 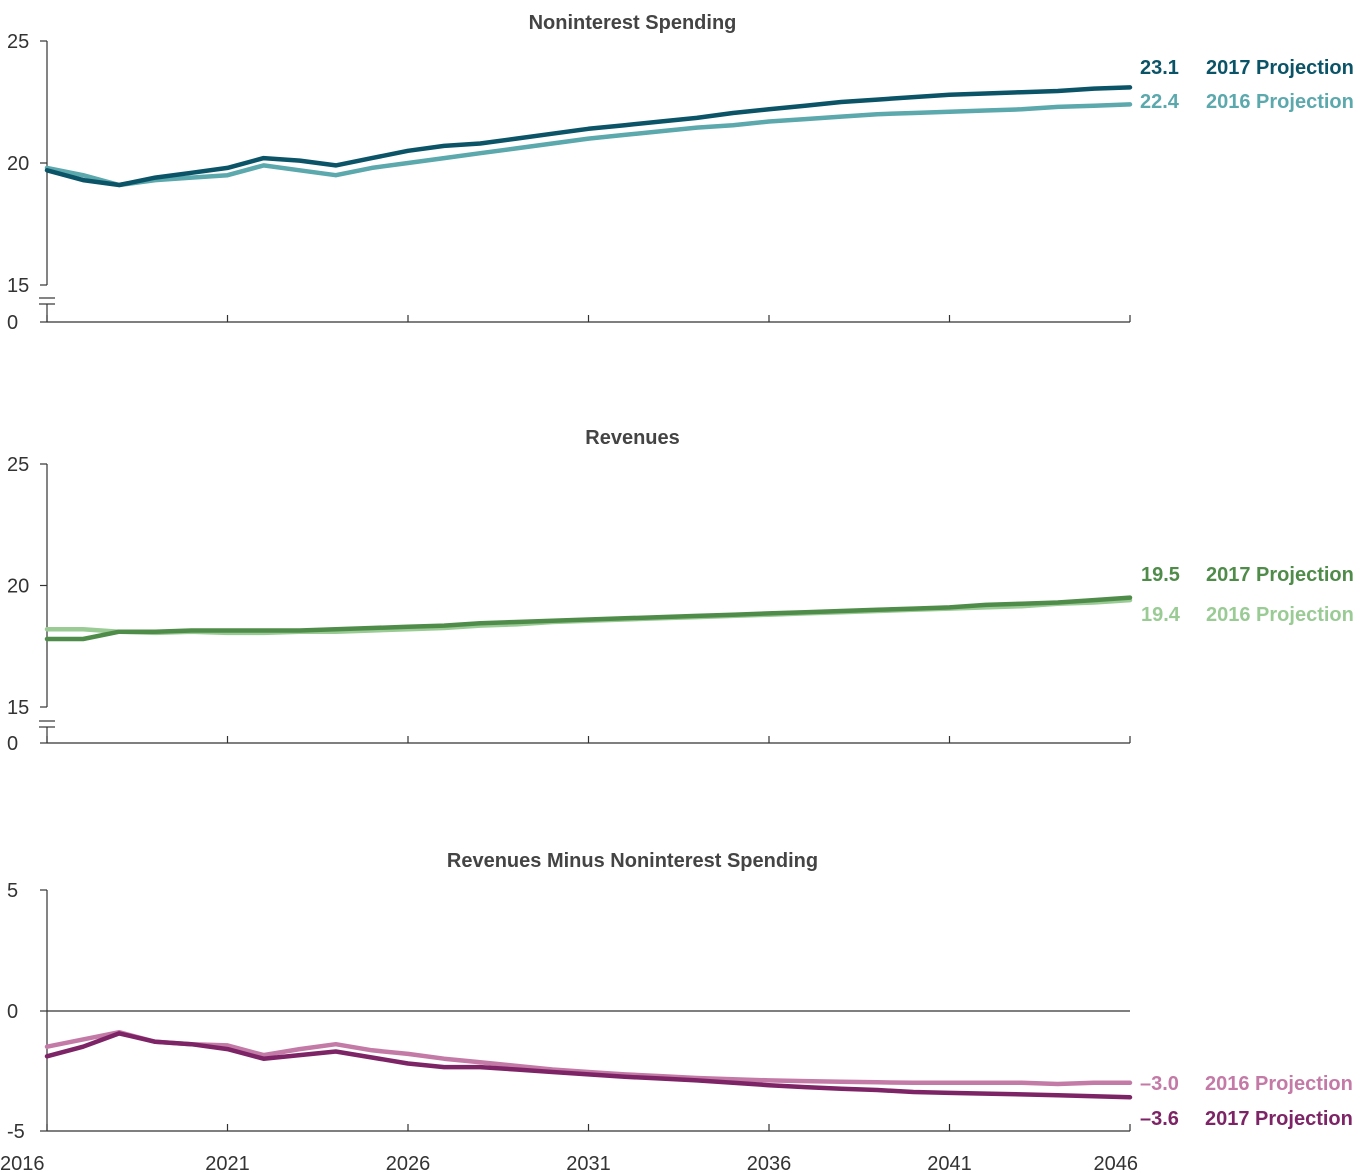 I want to click on series-end-value: 22.4, so click(x=1160, y=102).